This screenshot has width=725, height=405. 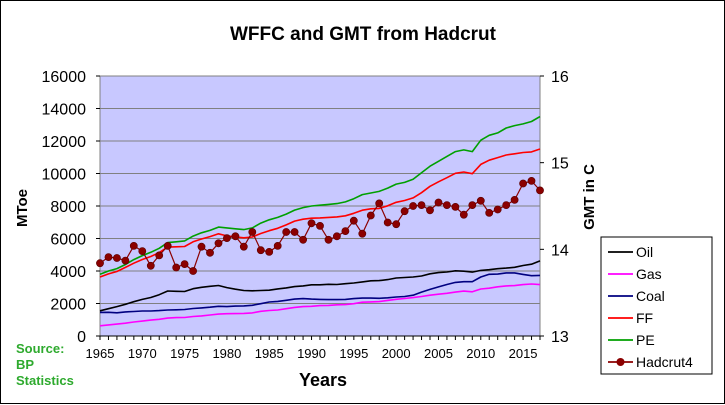 I want to click on y-tick-label: 8000, so click(x=68, y=207).